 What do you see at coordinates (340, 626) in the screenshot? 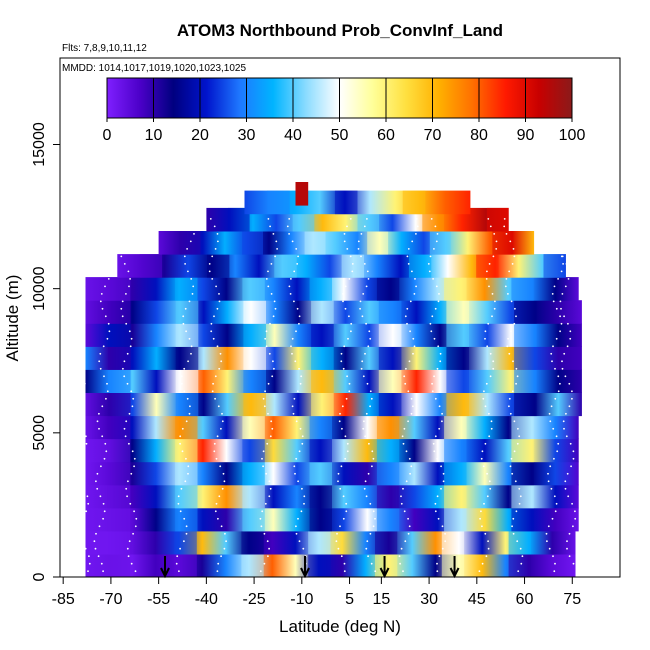
I see `x-axis-label: Latitude (deg N)` at bounding box center [340, 626].